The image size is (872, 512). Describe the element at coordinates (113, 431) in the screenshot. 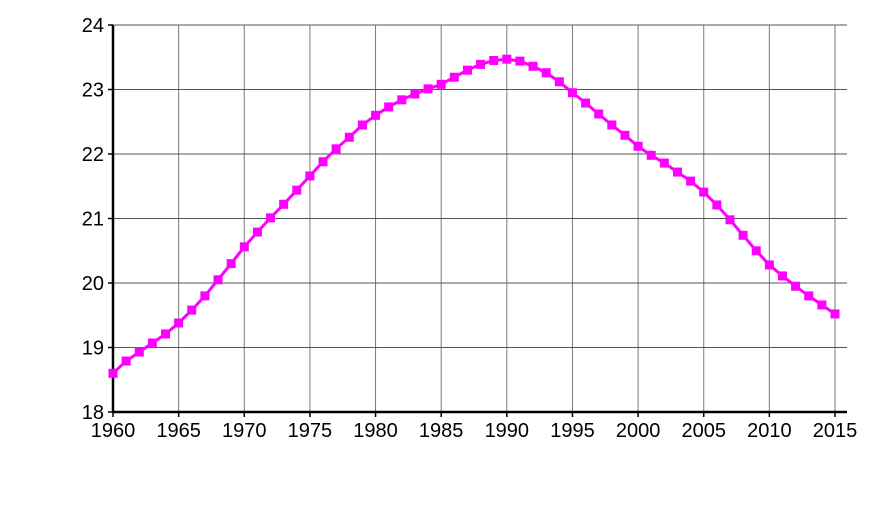

I see `x-tick-label: 1960` at that location.